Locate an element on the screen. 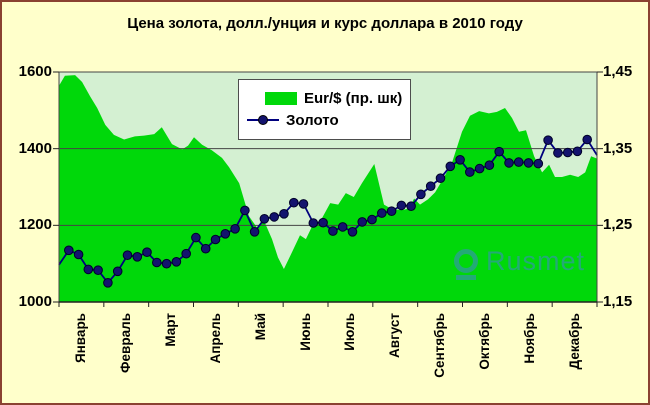  y-axis-label-left: 1400 is located at coordinates (35, 148).